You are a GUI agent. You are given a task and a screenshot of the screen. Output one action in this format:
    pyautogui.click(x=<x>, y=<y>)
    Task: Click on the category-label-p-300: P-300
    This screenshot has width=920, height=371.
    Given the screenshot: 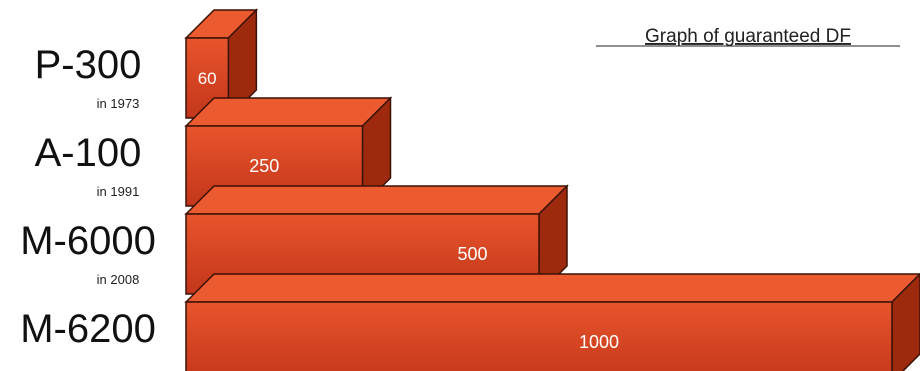 What is the action you would take?
    pyautogui.click(x=88, y=65)
    